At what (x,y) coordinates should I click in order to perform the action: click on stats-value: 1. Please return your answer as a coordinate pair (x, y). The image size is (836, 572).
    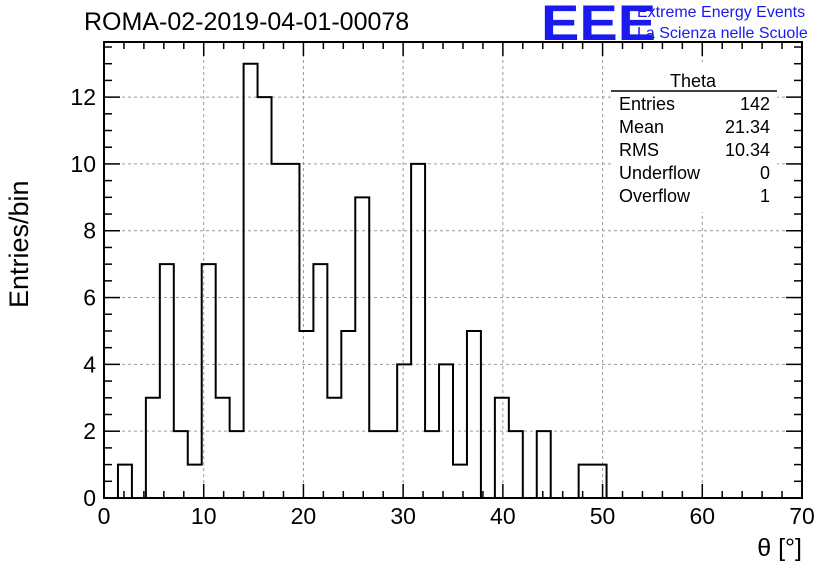
    Looking at the image, I should click on (765, 196).